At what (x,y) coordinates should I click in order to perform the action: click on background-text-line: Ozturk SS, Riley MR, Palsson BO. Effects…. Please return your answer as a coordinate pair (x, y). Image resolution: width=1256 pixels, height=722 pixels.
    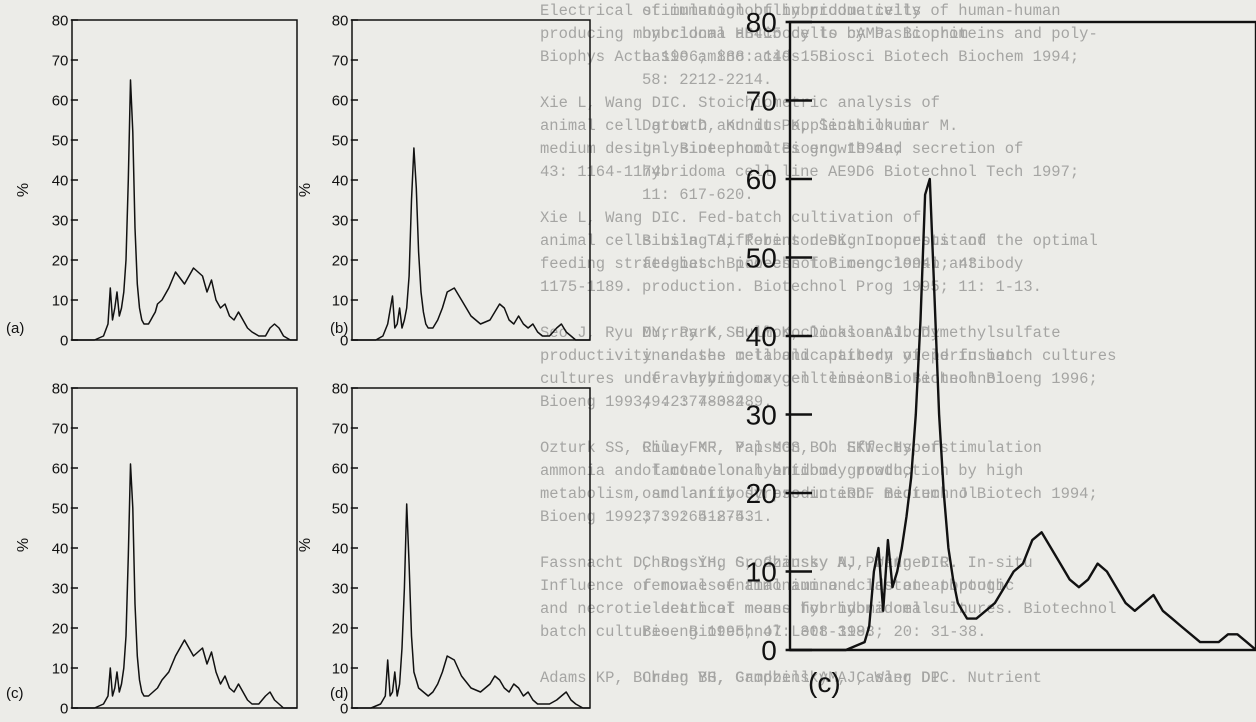
    Looking at the image, I should click on (740, 448).